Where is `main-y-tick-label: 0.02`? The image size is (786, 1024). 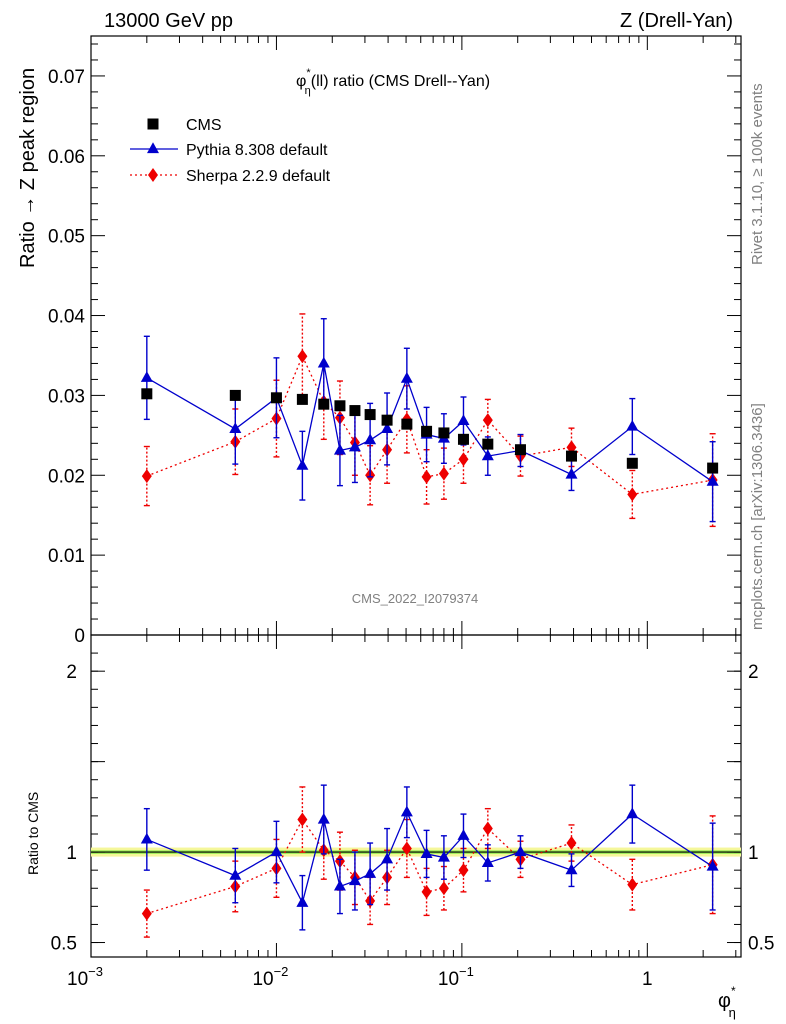
main-y-tick-label: 0.02 is located at coordinates (66, 476).